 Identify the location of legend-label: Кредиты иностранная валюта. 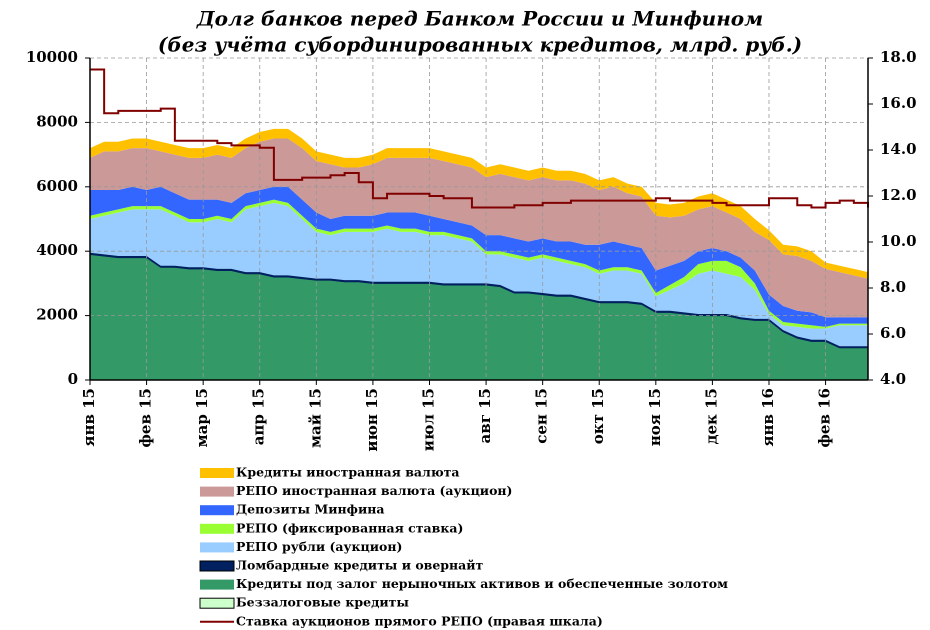
(348, 472).